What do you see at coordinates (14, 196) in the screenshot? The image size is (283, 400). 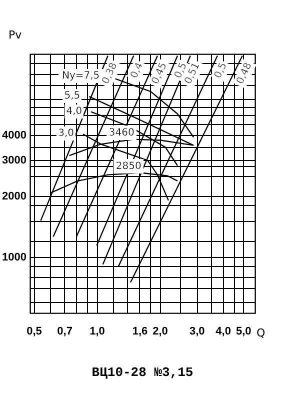 I see `y-tick-label: 2000` at bounding box center [14, 196].